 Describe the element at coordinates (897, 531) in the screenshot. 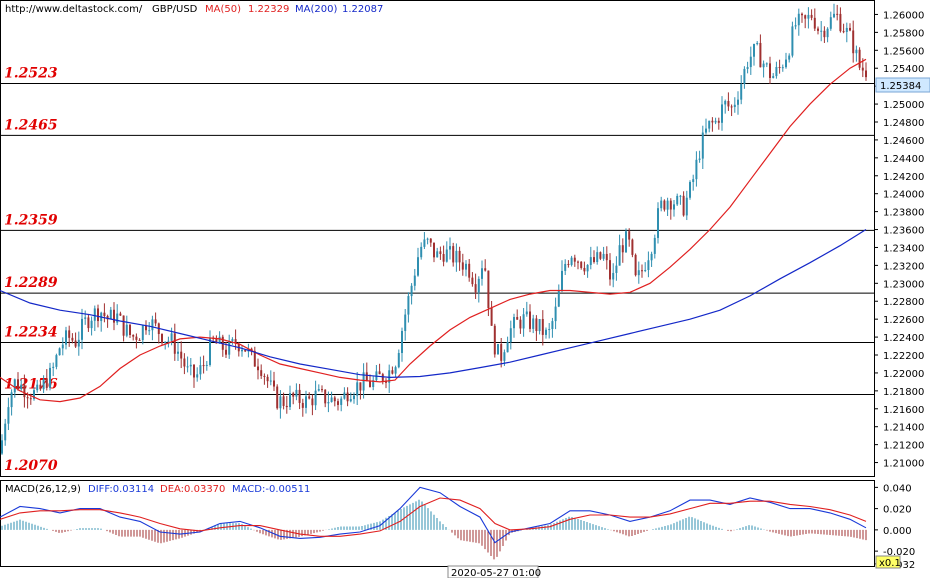

I see `macd-tick-label: 0.000` at that location.